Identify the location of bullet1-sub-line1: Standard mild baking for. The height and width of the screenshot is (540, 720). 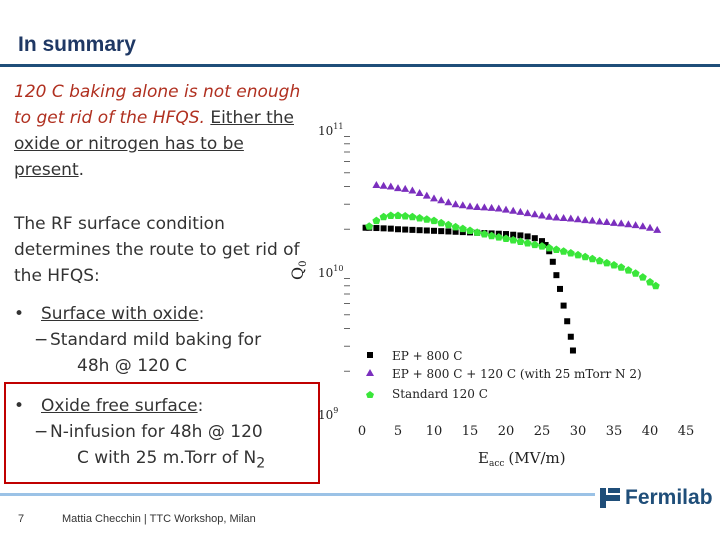
(156, 340).